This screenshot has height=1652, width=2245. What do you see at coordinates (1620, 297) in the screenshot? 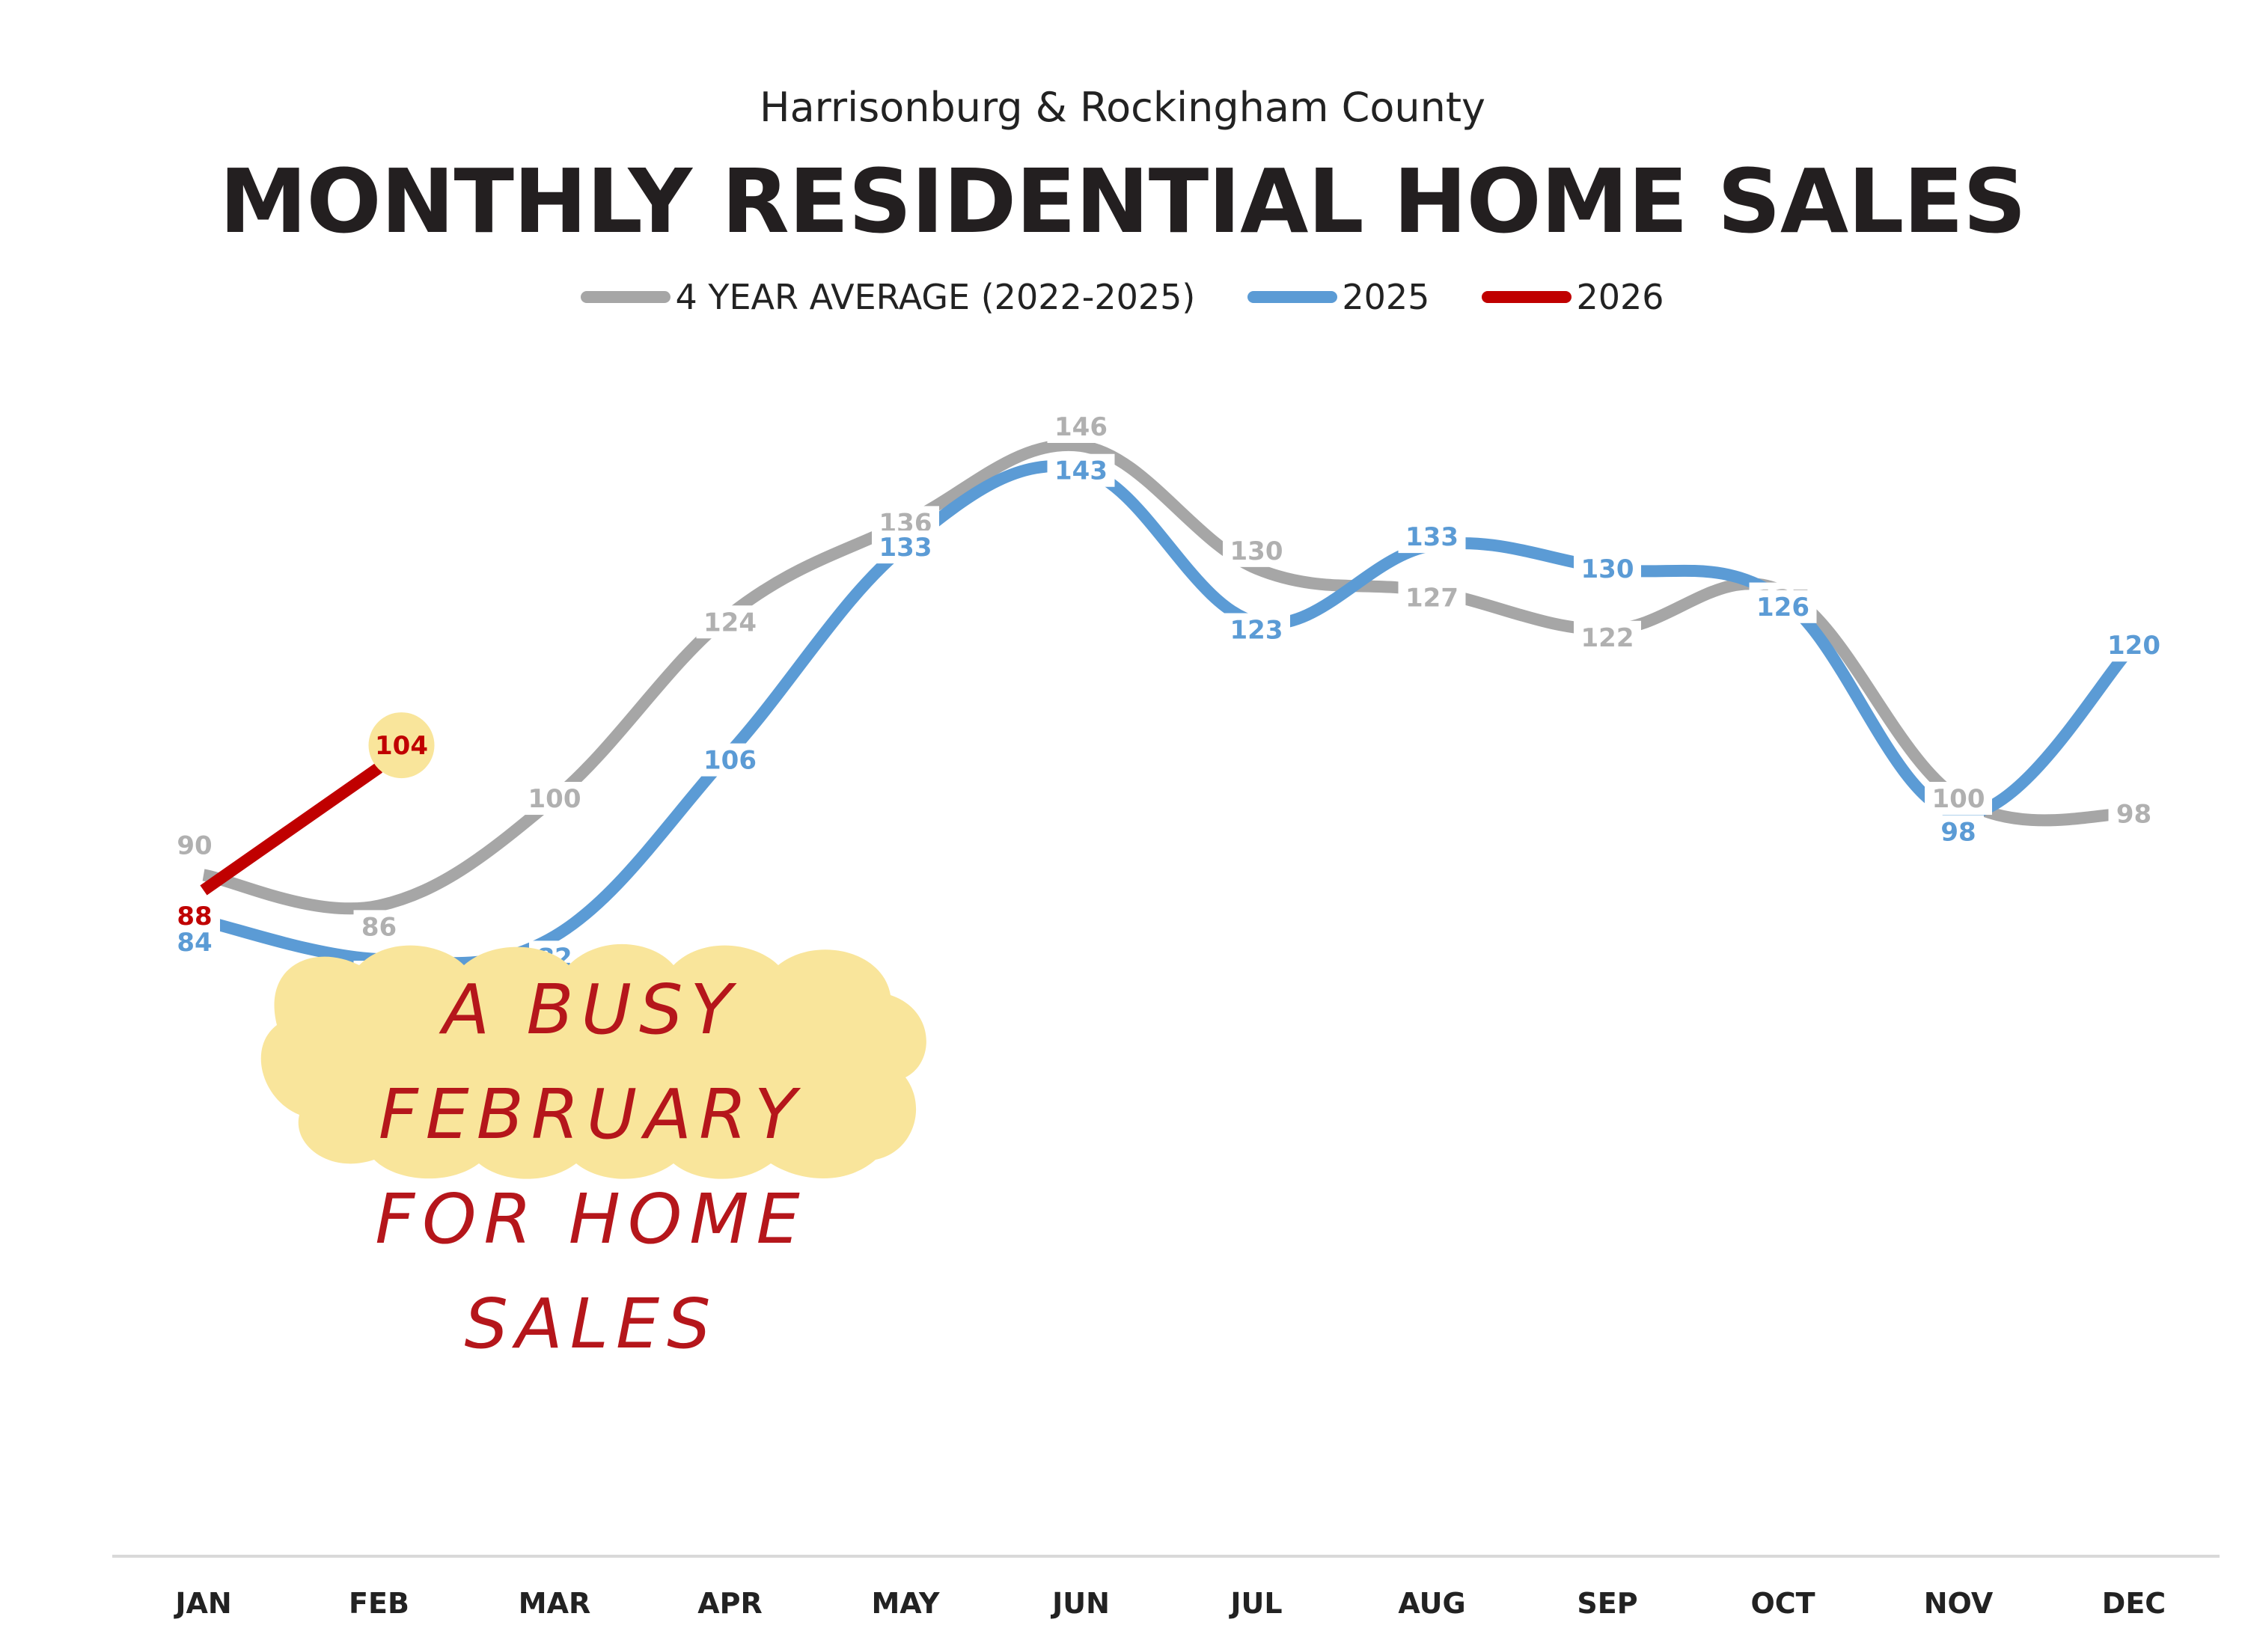
I see `legend-label-2026: 2026` at bounding box center [1620, 297].